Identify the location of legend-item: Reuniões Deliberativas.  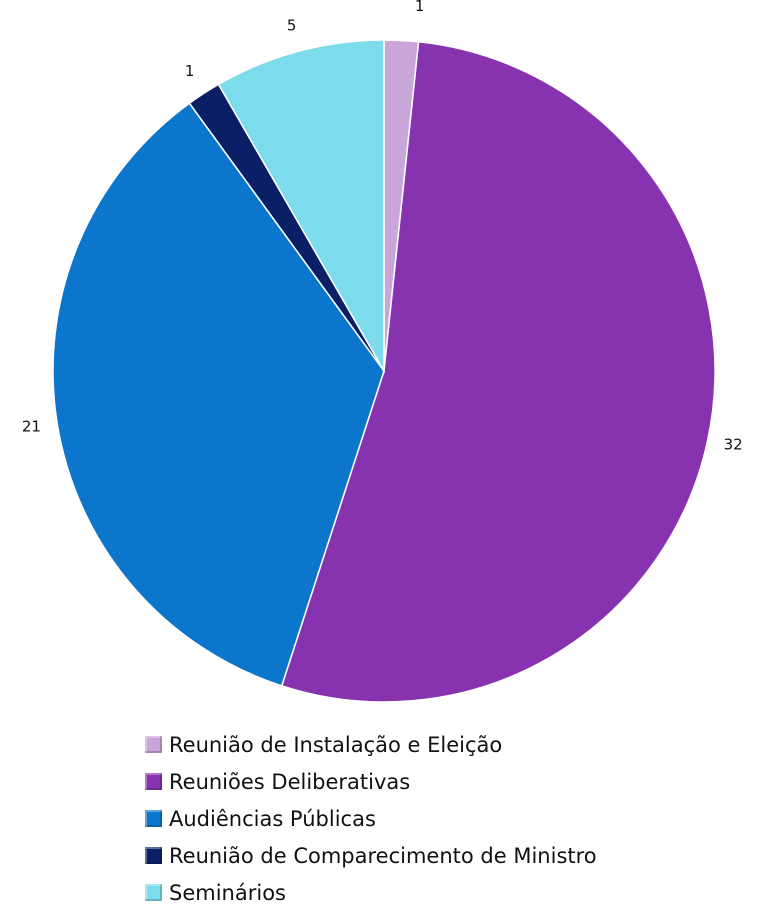
(445, 781).